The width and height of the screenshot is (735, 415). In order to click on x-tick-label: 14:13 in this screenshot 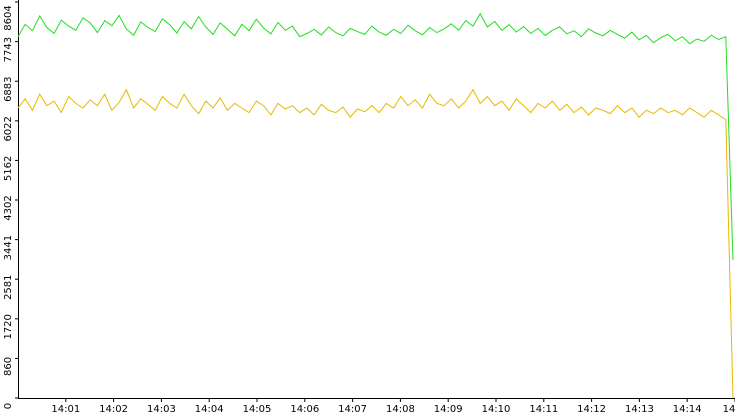, I will do `click(639, 409)`.